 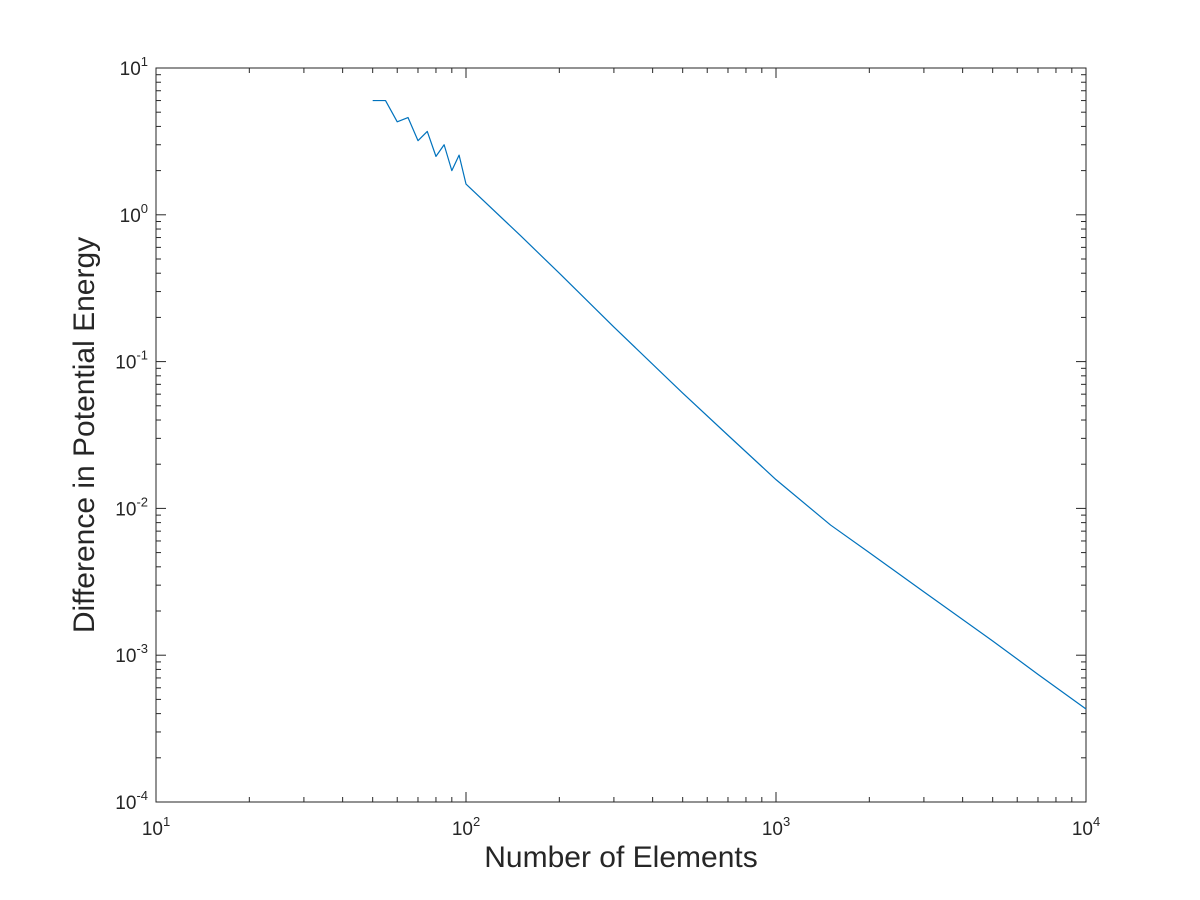 I want to click on y-tick-label: 10⁻³, so click(x=131, y=654).